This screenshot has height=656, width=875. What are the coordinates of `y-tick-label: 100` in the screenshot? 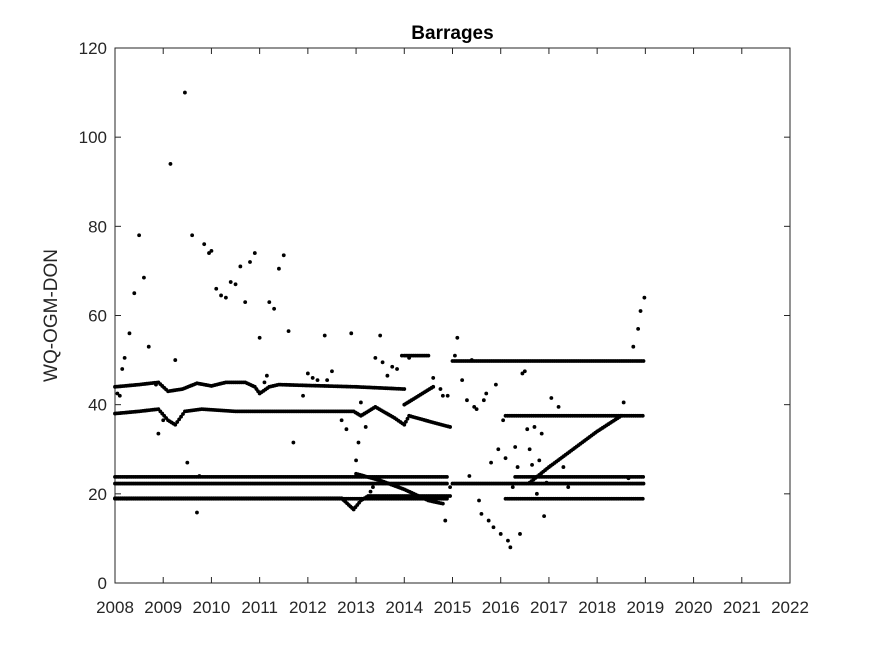 It's located at (93, 137).